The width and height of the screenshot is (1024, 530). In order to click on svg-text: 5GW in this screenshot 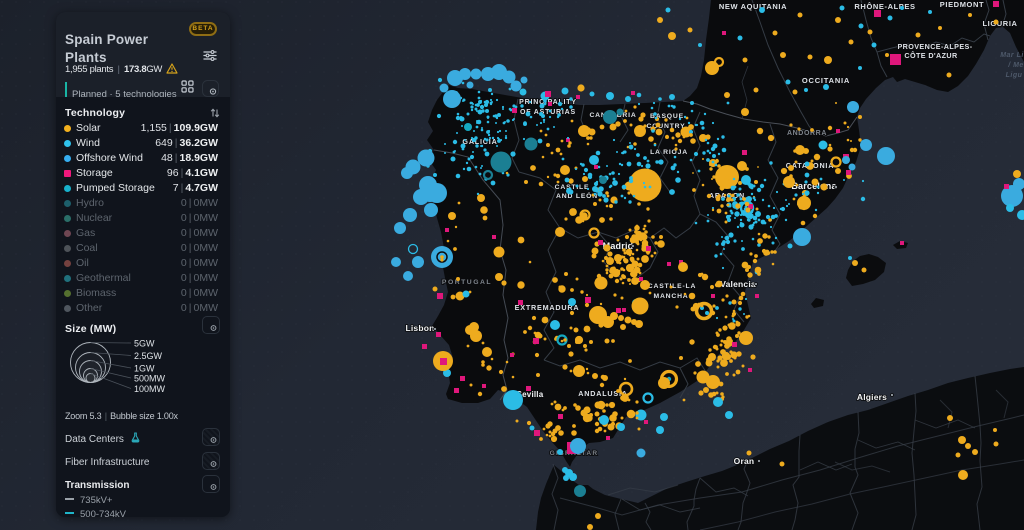, I will do `click(144, 344)`.